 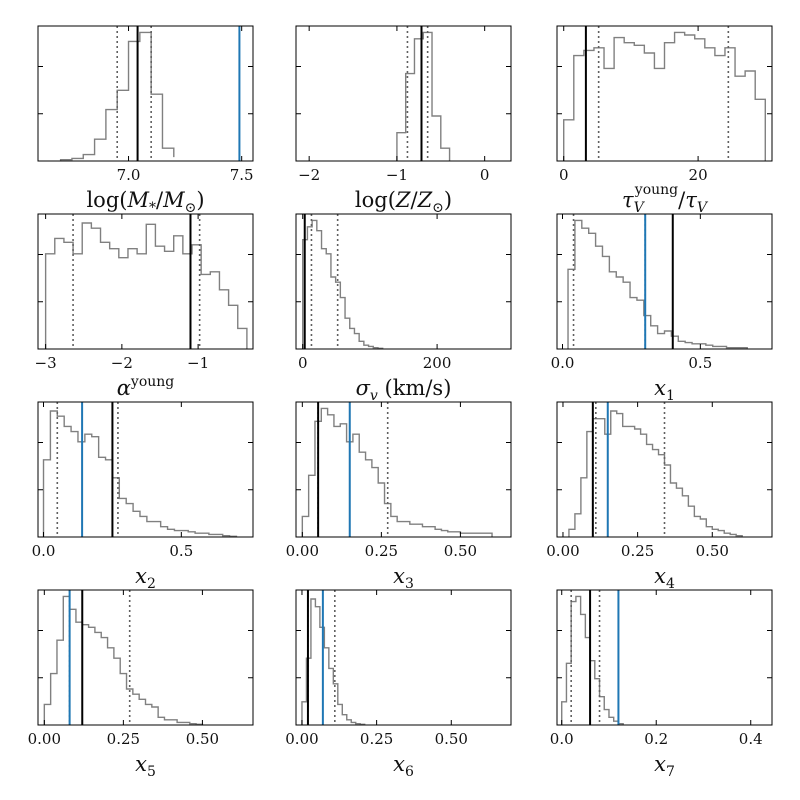 I want to click on histogram-panel-7: 0.0 0.5 x2, so click(x=143, y=496).